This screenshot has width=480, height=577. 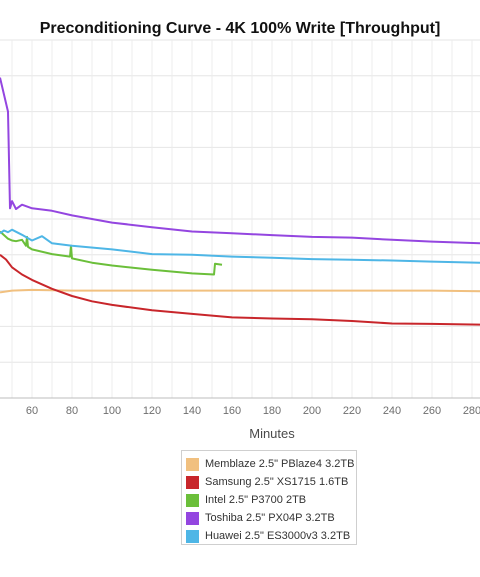 What do you see at coordinates (277, 482) in the screenshot?
I see `legend-label: Samsung 2.5" XS1715 1.6TB` at bounding box center [277, 482].